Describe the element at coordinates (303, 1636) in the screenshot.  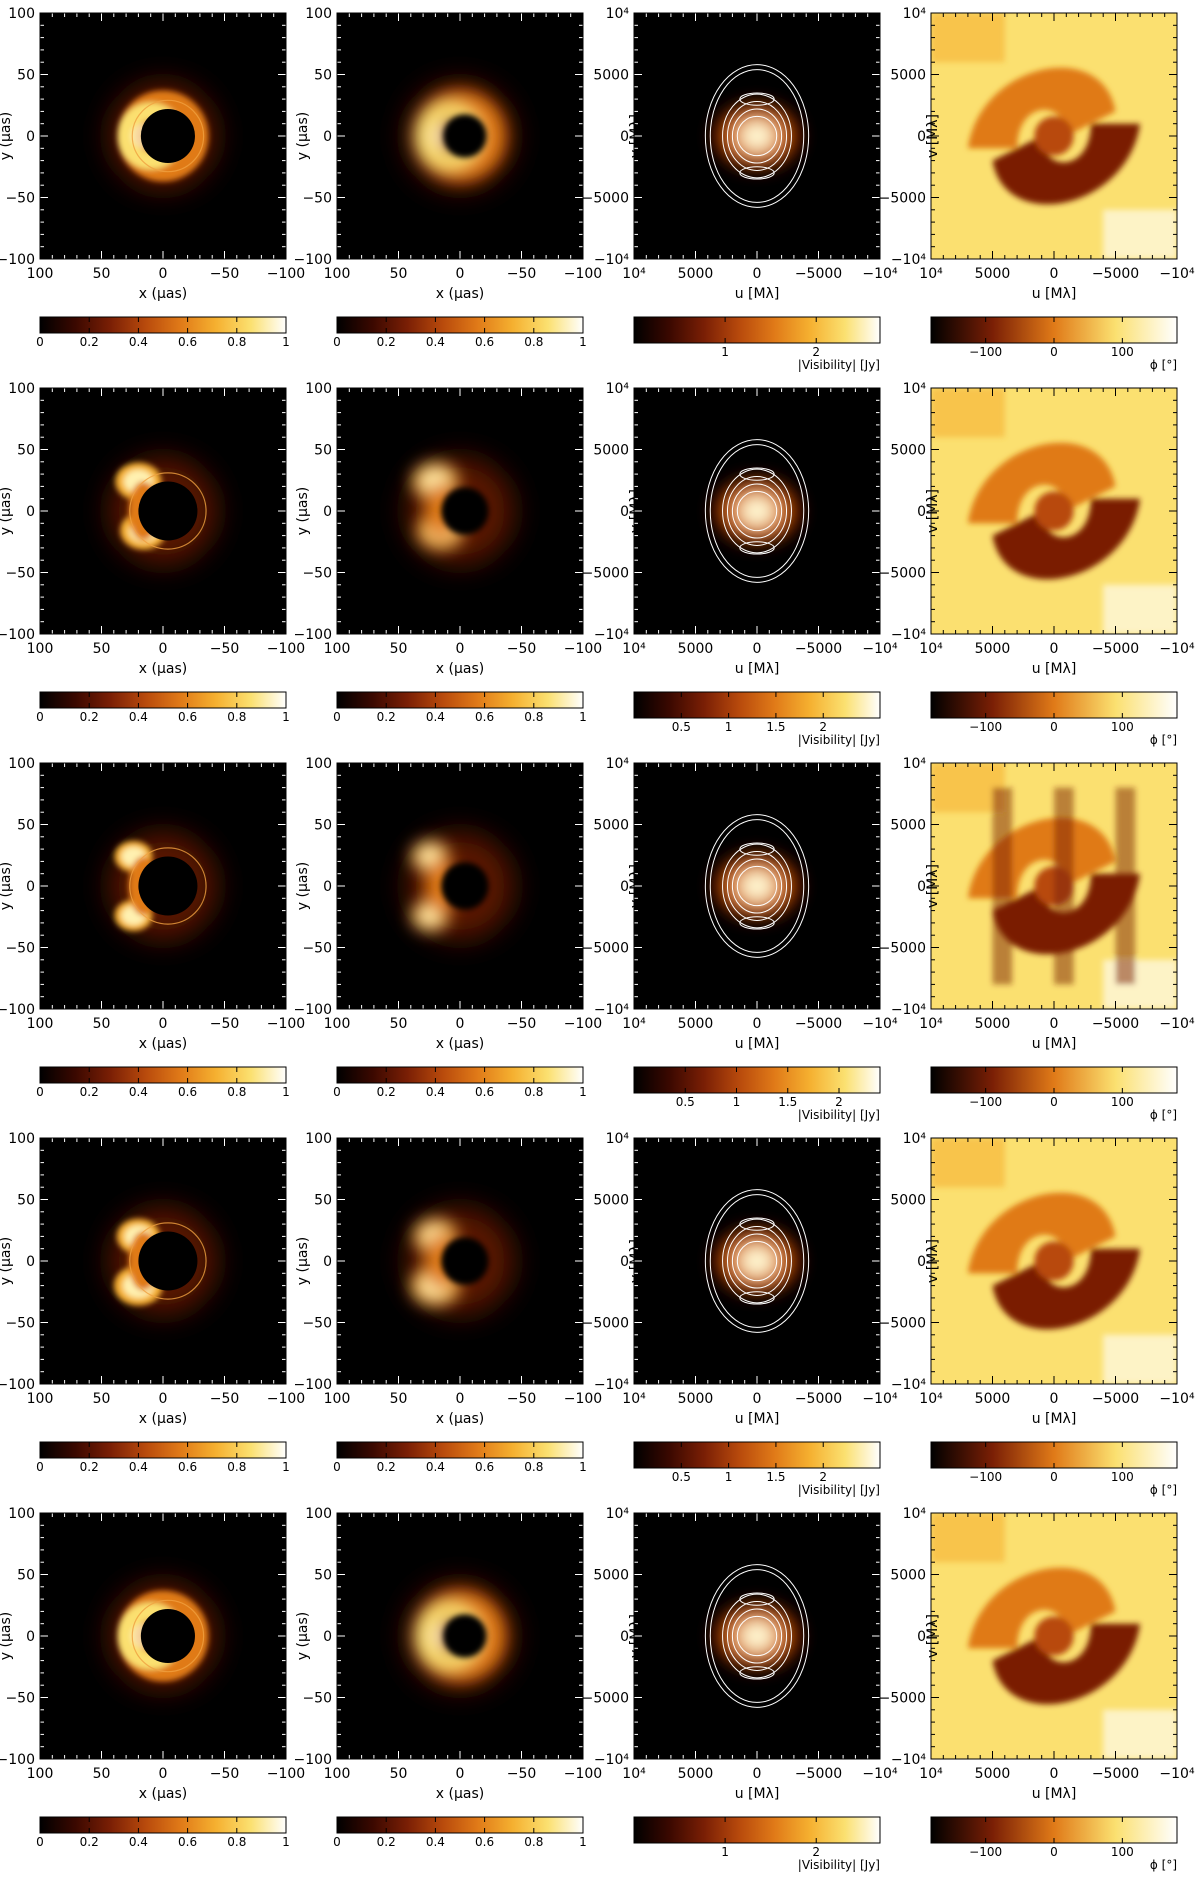
I see `y-axis-label: y (μas)` at that location.